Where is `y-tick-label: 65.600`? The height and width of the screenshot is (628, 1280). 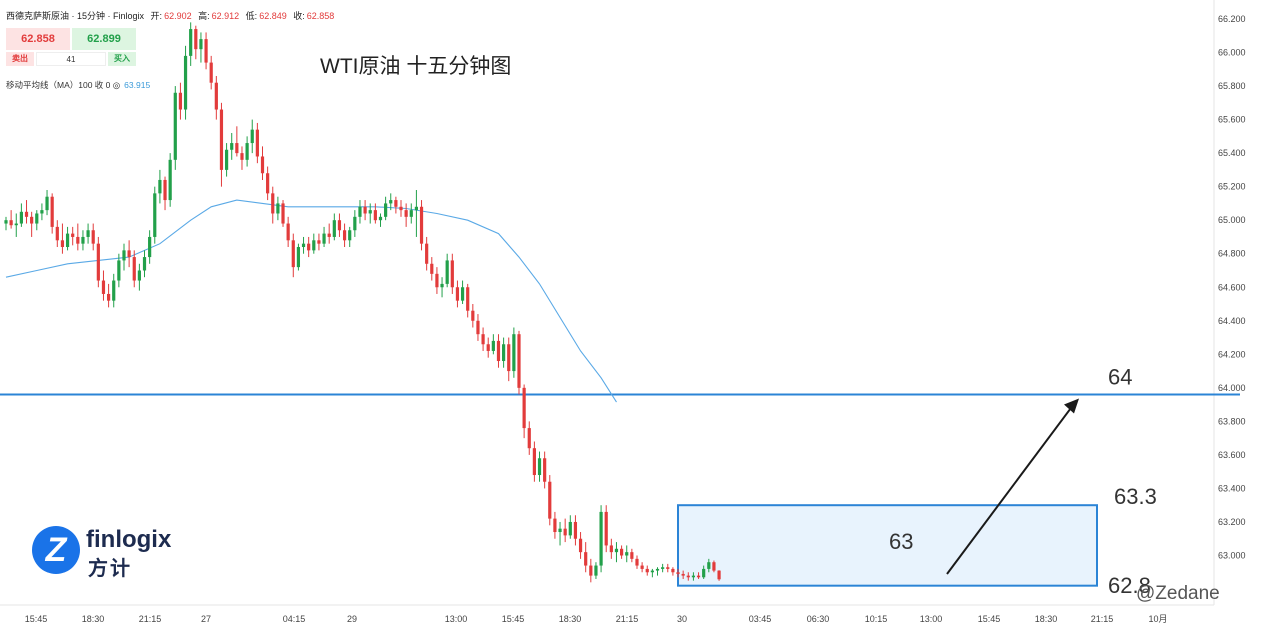
y-tick-label: 65.600 is located at coordinates (1232, 120).